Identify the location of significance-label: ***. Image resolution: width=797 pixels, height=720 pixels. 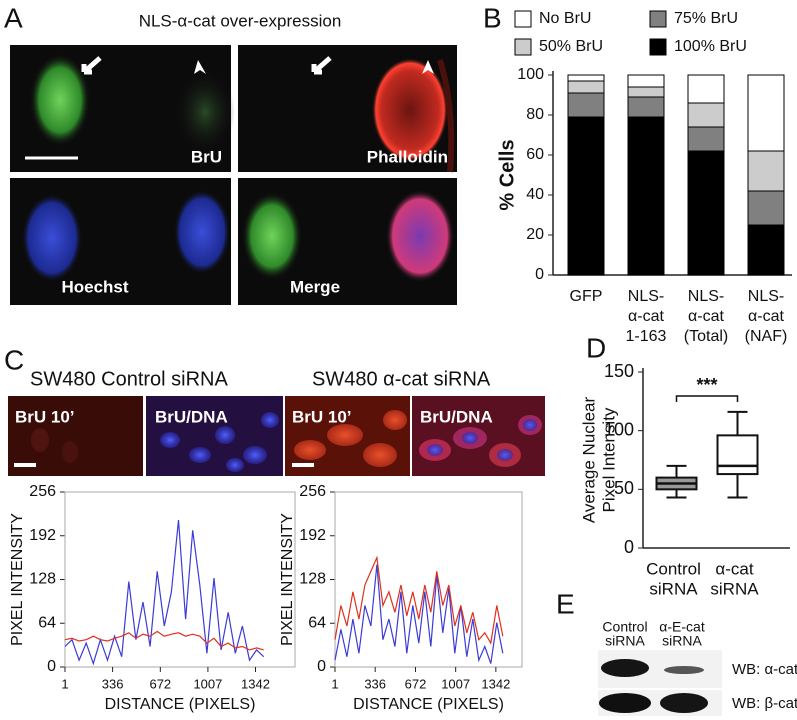
(706, 385).